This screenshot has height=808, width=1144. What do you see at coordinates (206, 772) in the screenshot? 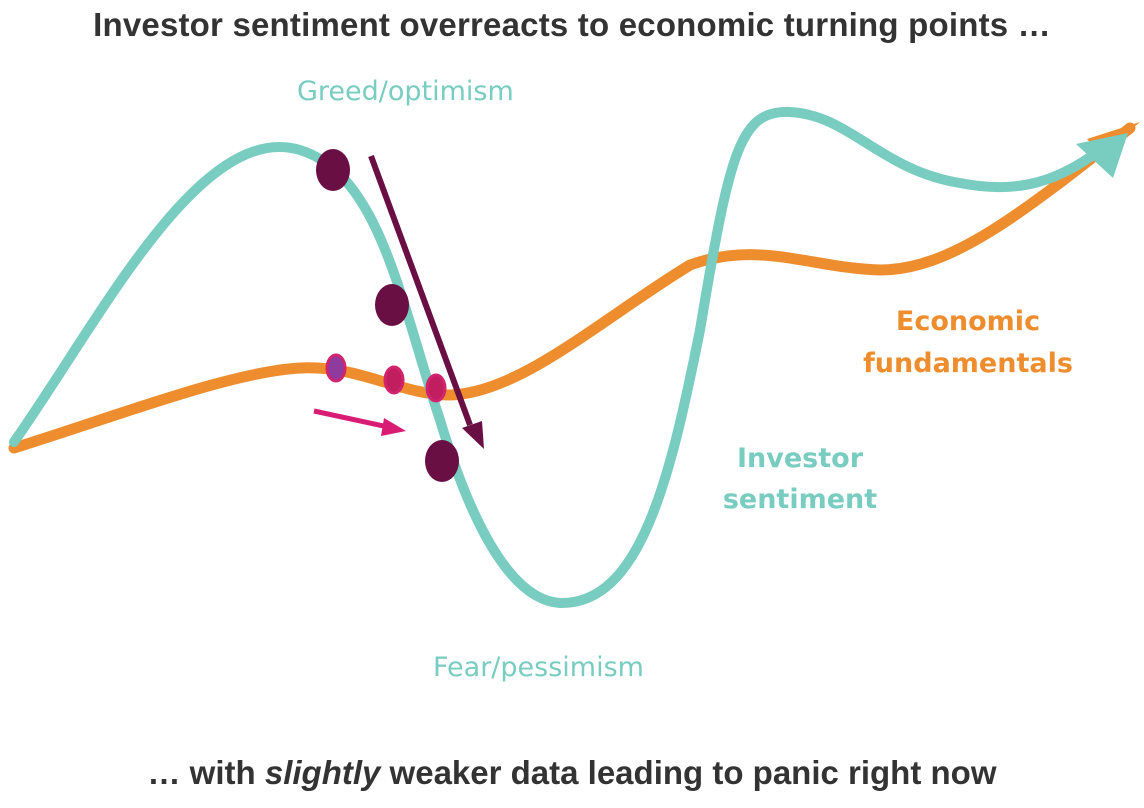
I see `footer-prefix: … with` at bounding box center [206, 772].